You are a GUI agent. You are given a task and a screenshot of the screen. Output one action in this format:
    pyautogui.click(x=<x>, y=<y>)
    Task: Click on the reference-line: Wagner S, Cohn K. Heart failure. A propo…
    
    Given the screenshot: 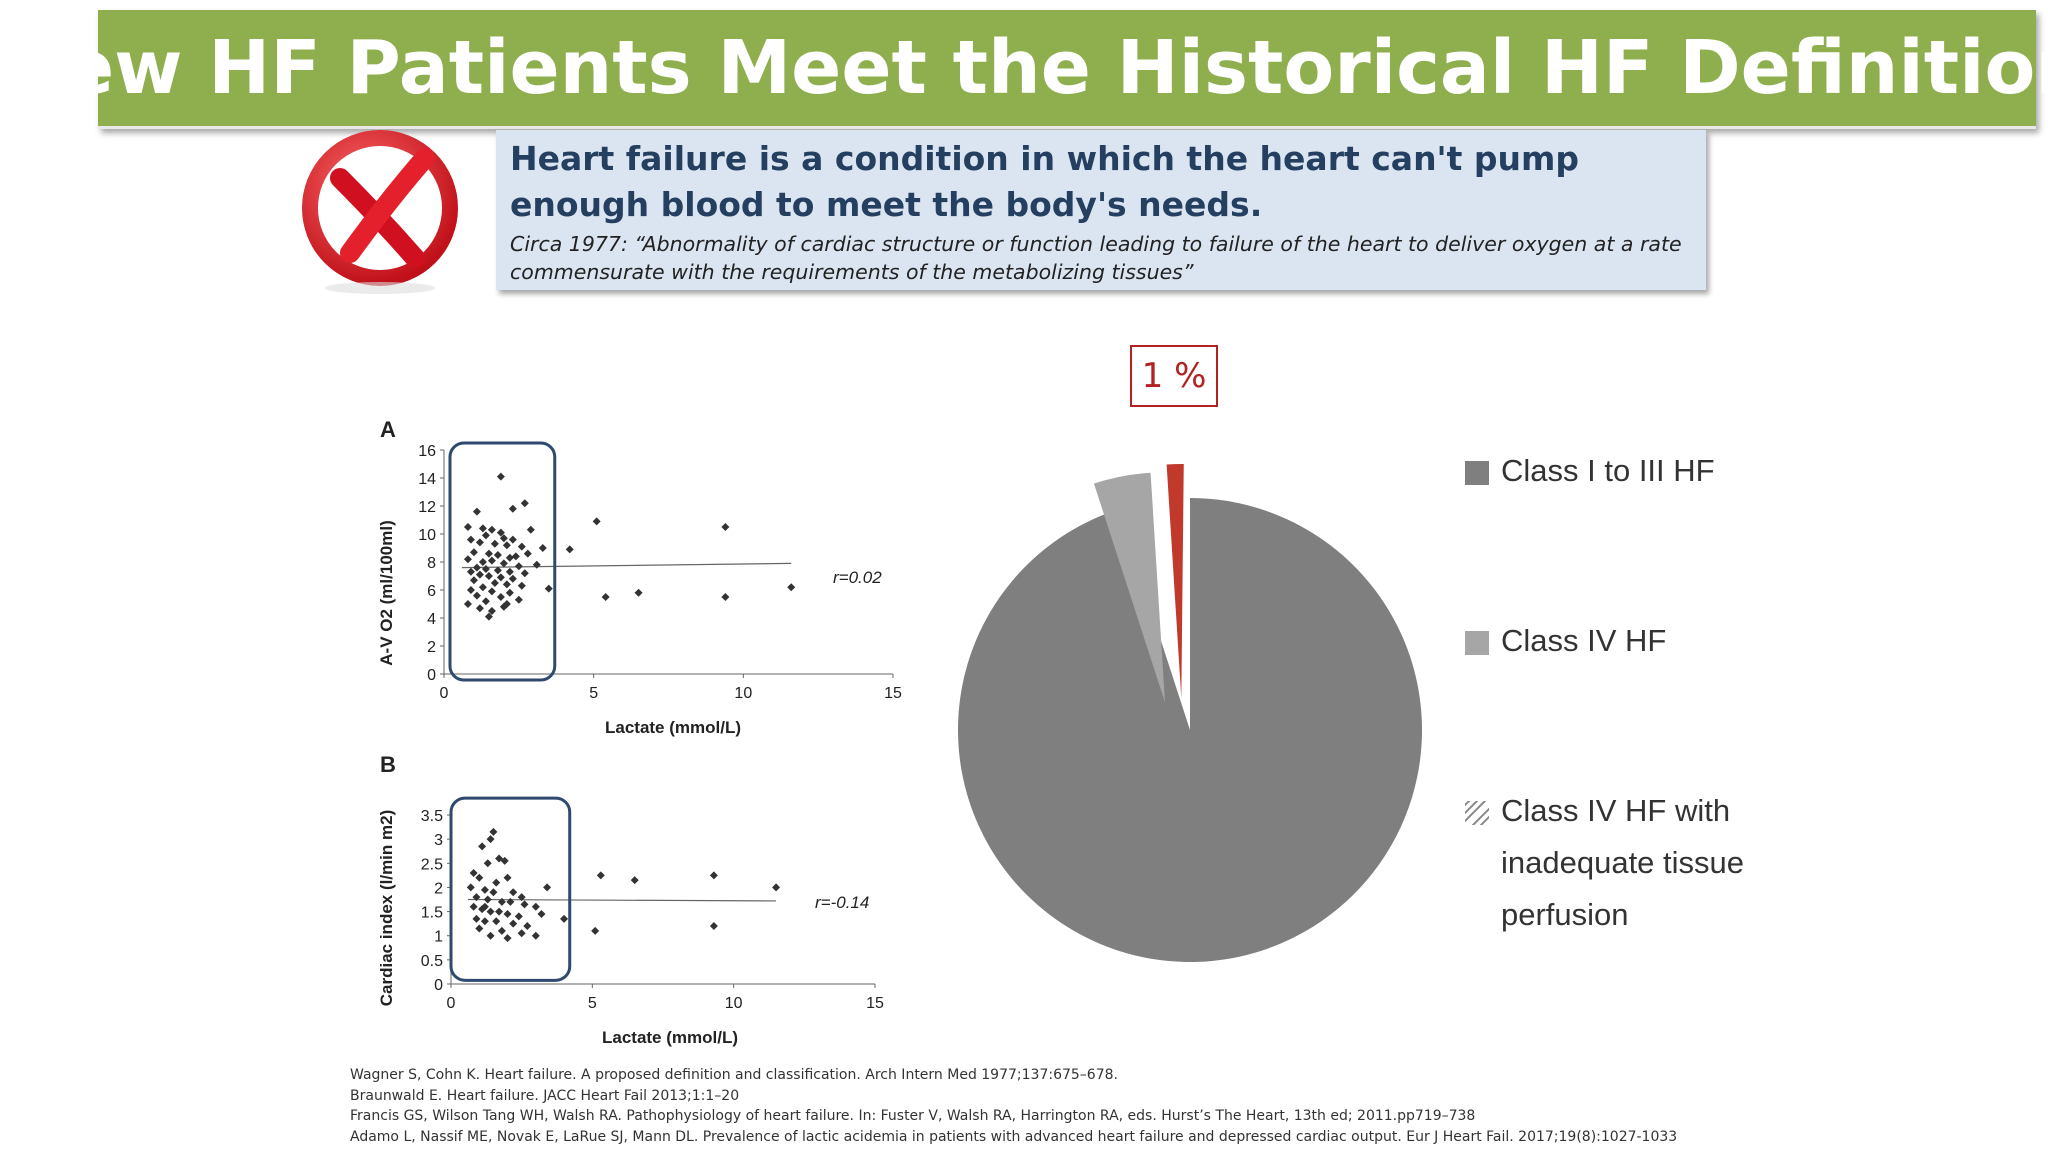 What is the action you would take?
    pyautogui.click(x=734, y=1075)
    